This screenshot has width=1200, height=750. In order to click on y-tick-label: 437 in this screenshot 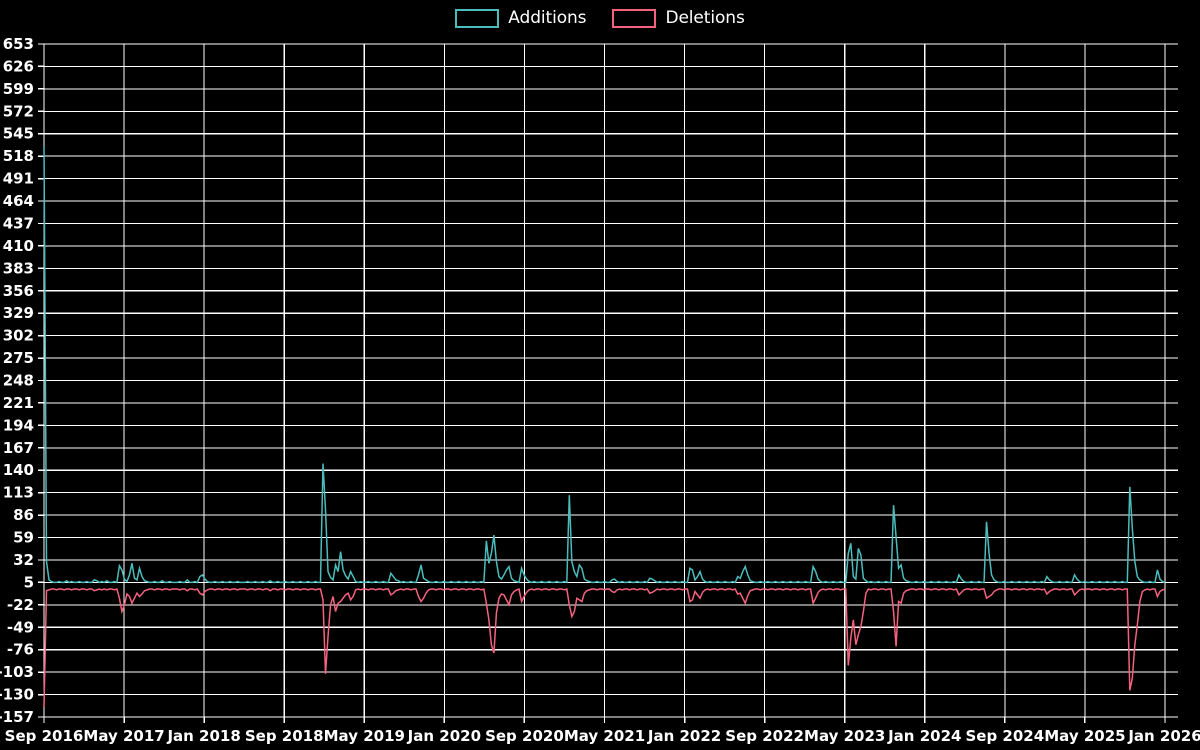, I will do `click(18, 223)`.